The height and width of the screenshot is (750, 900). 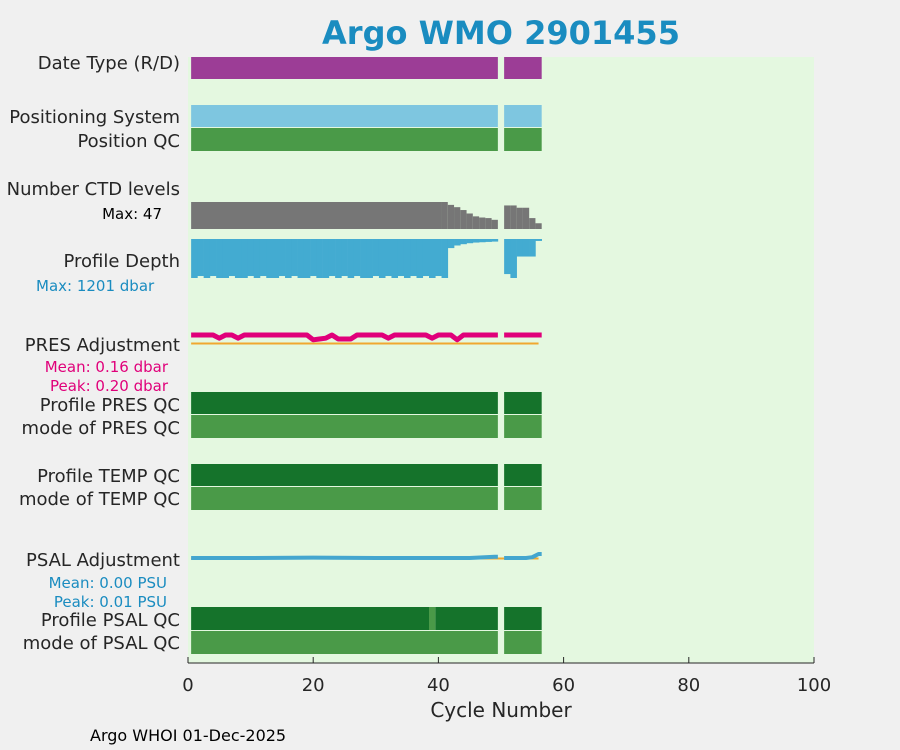 I want to click on label-positioning-system: Positioning System, so click(x=94, y=117).